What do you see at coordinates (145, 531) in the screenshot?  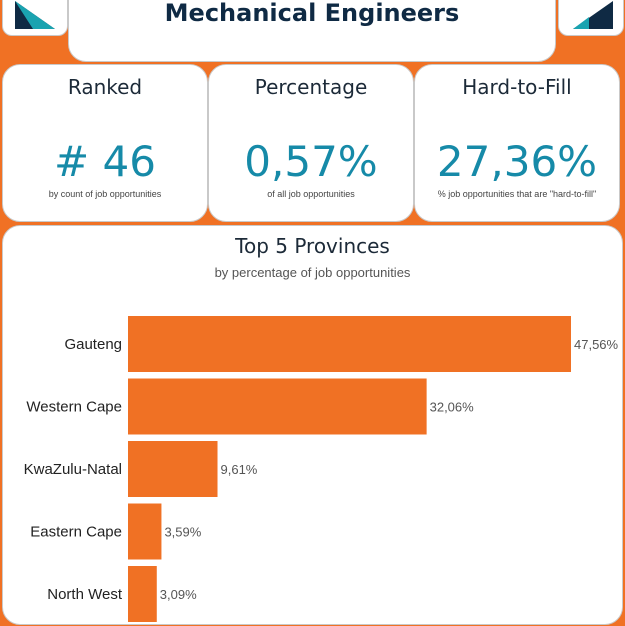 I see `bar-eastern-cape` at bounding box center [145, 531].